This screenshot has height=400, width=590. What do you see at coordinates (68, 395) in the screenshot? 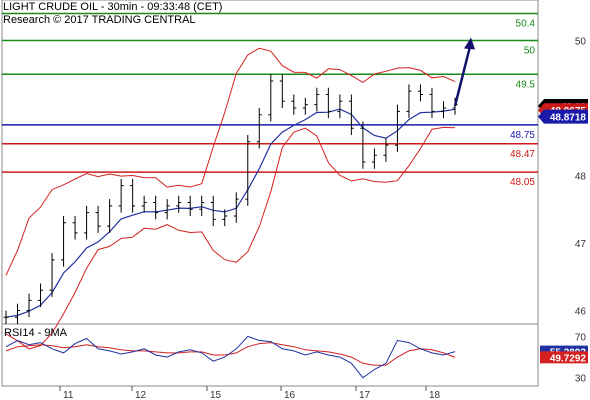
I see `x-tick-label: 11` at bounding box center [68, 395].